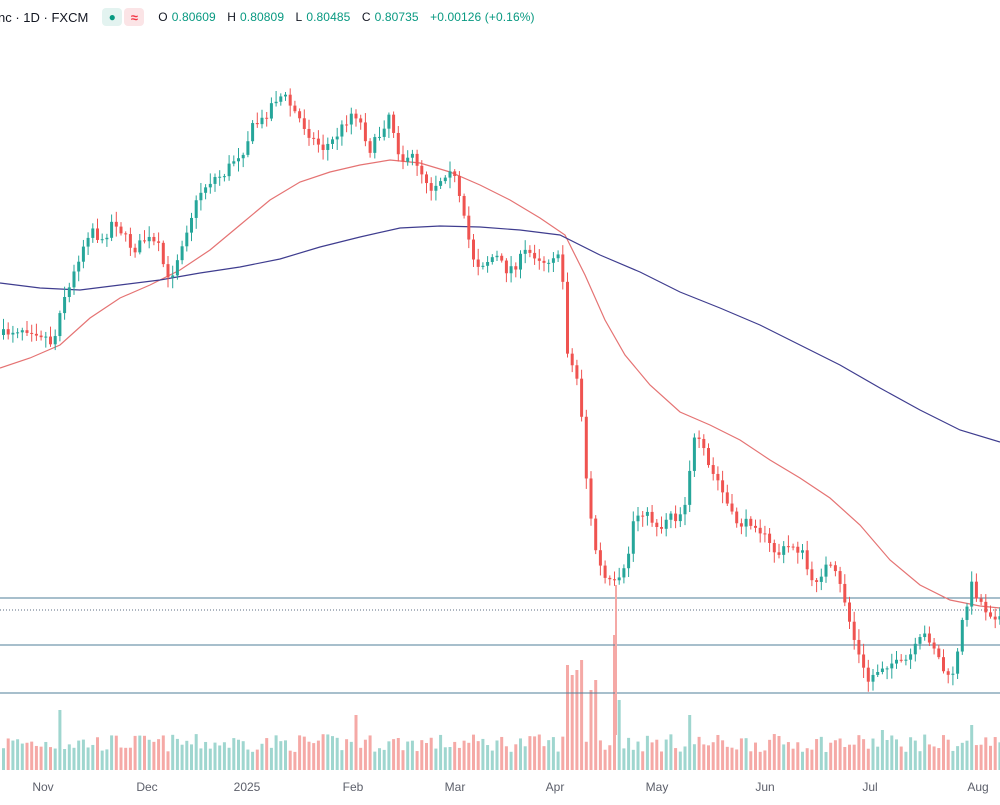 This screenshot has width=1000, height=805. Describe the element at coordinates (44, 17) in the screenshot. I see `symbol-title: nc · 1D · FXCM` at that location.